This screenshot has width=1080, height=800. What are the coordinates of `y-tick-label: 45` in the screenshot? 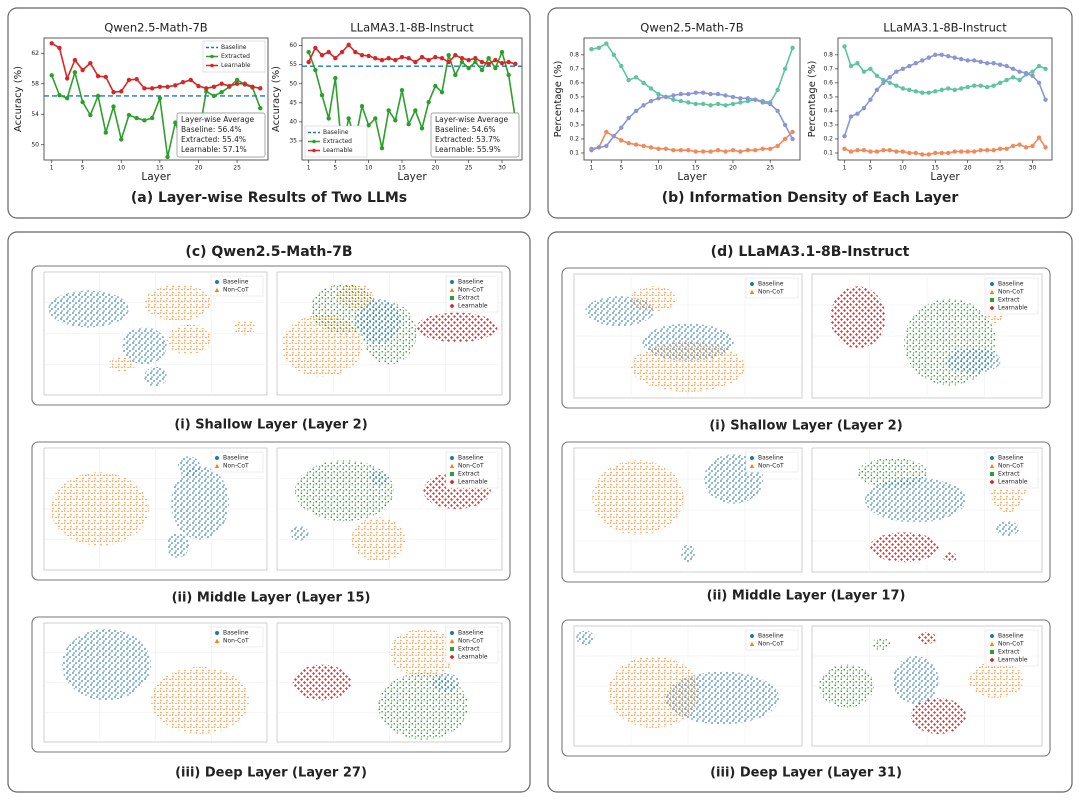 It's located at (293, 102).